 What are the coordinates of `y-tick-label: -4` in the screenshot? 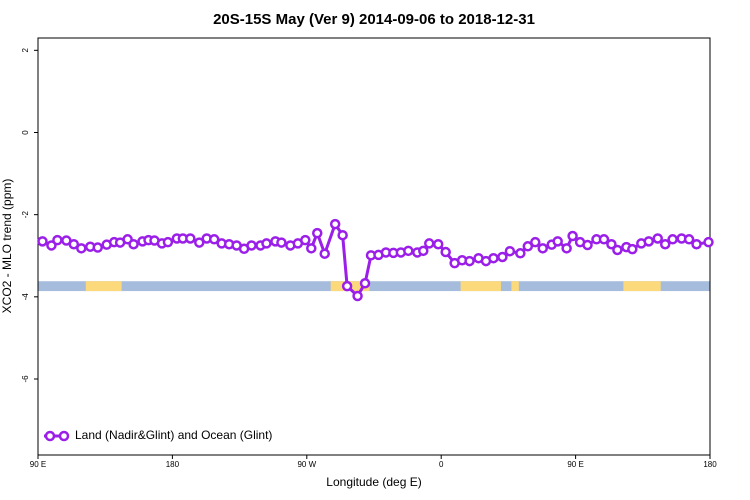 It's located at (25, 297).